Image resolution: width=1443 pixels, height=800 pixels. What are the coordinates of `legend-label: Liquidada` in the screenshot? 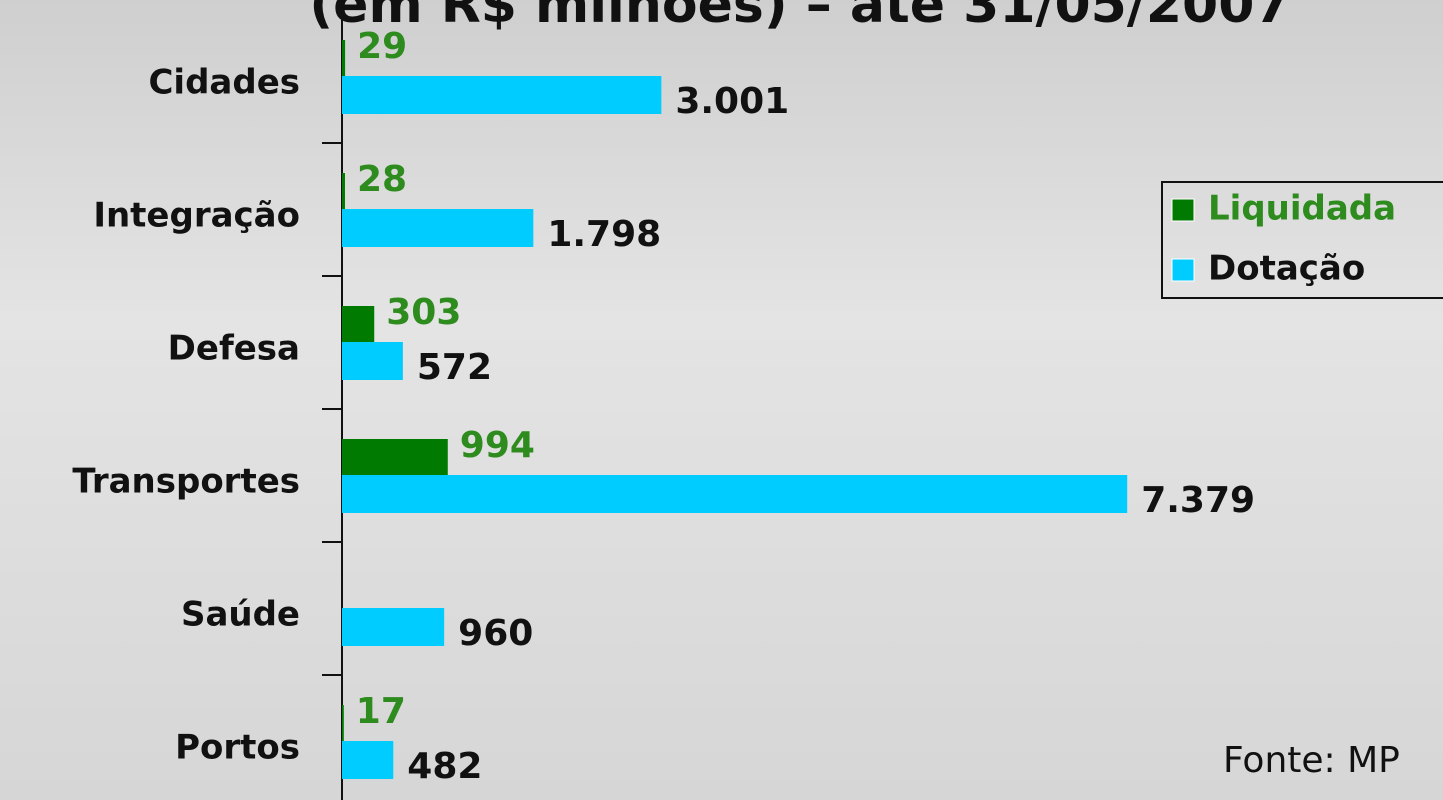 It's located at (1302, 209).